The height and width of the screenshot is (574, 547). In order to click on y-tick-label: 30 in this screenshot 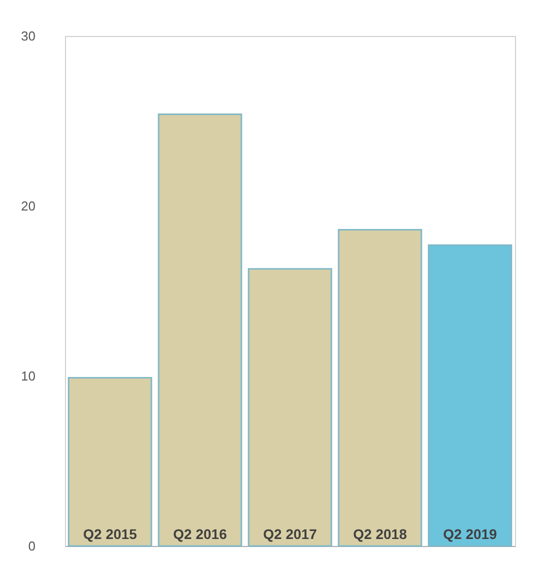, I will do `click(28, 36)`.